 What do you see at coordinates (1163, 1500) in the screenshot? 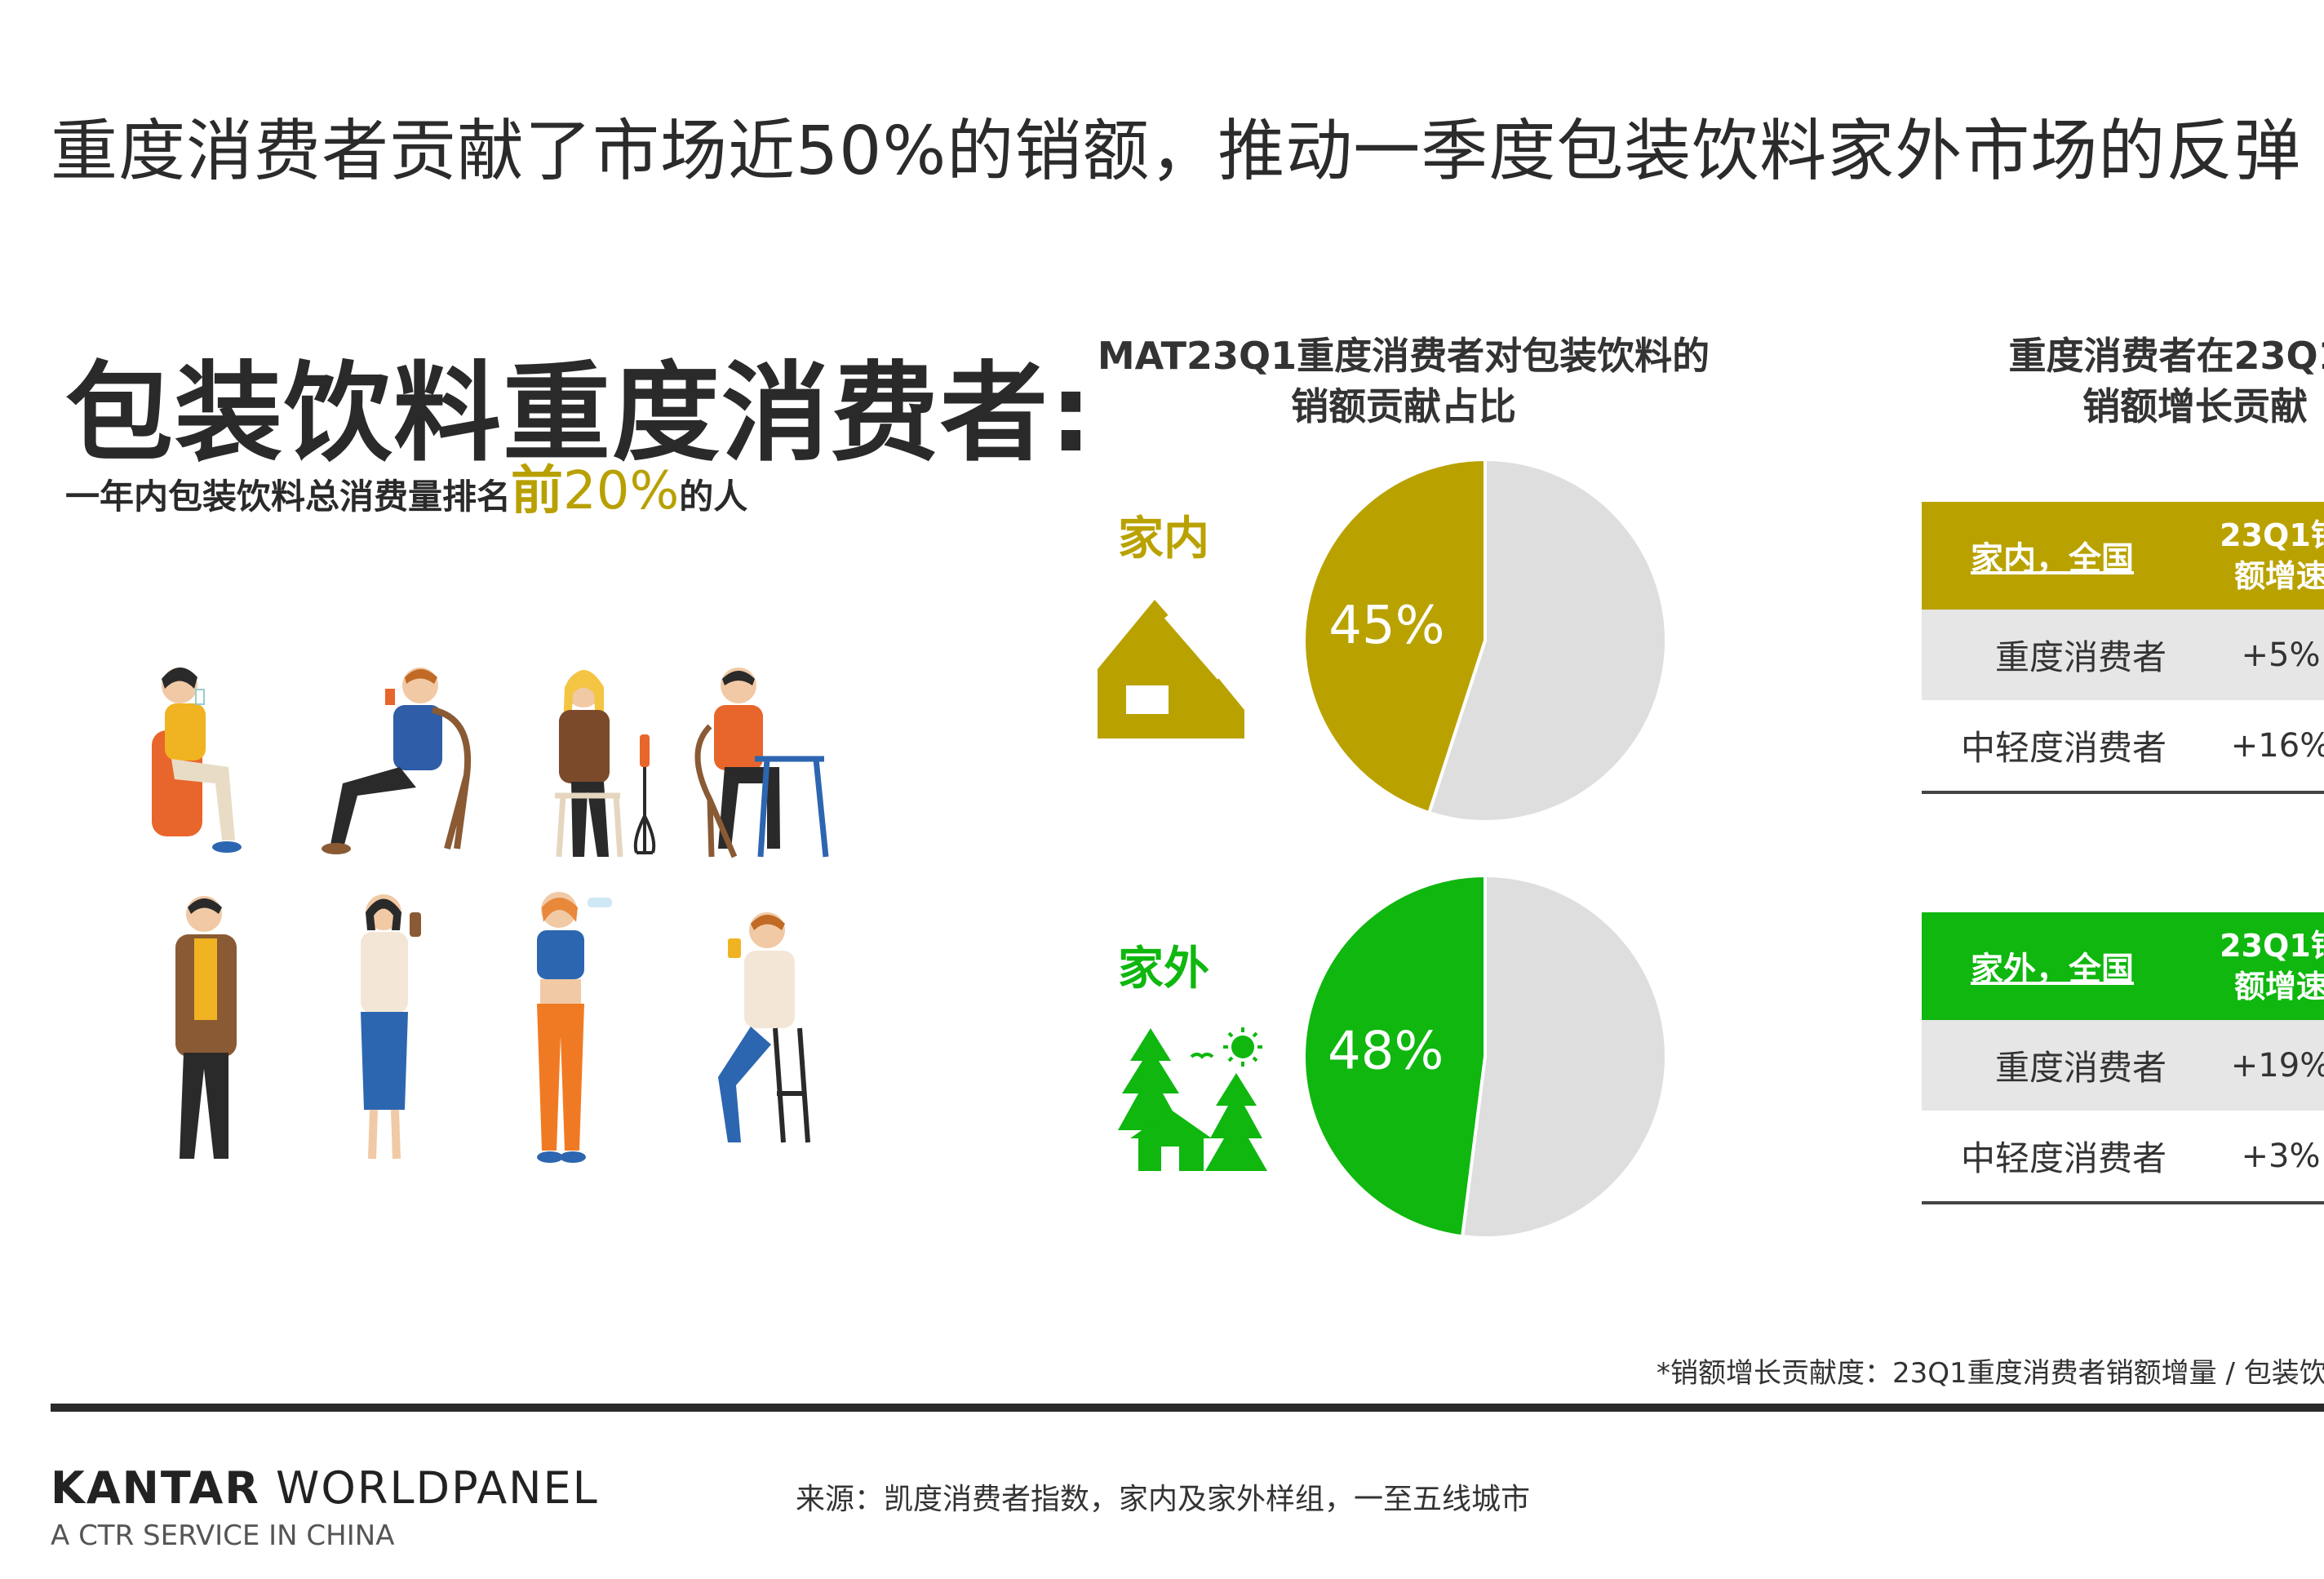
I see `source-note: 来源：凯度消费者指数，家内及家外样组，一至五线城市` at bounding box center [1163, 1500].